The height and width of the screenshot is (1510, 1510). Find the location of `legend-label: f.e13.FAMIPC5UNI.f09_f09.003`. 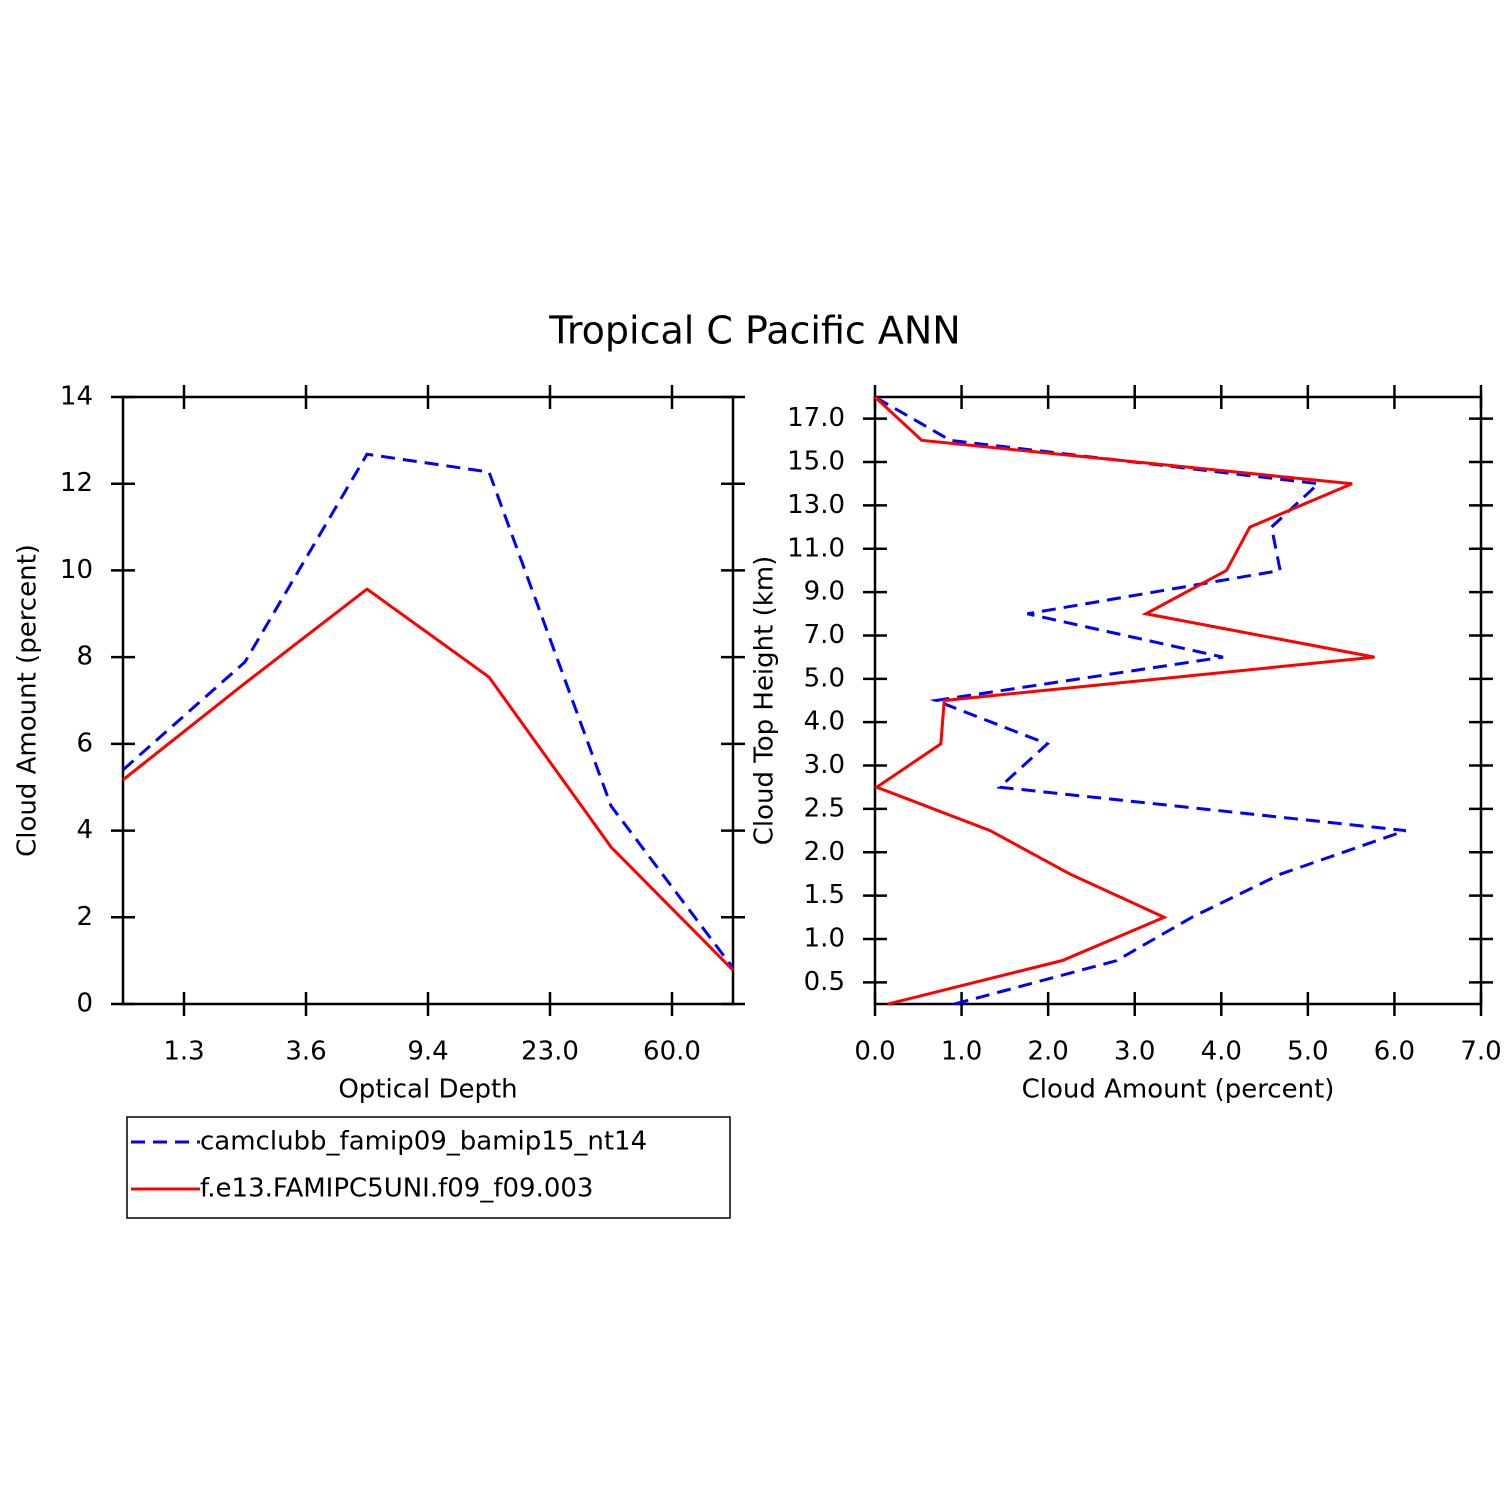

legend-label: f.e13.FAMIPC5UNI.f09_f09.003 is located at coordinates (396, 1189).